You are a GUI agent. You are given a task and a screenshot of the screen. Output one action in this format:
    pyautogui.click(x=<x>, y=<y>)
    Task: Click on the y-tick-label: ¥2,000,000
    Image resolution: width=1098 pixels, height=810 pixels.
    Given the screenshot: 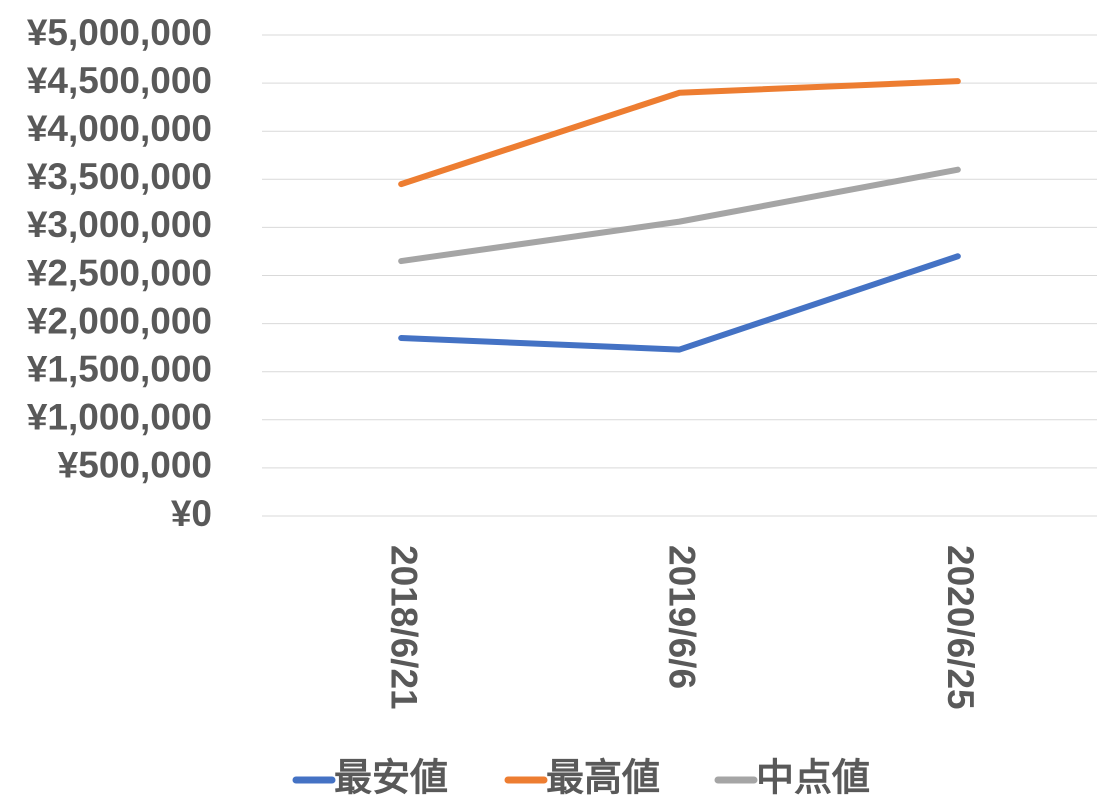 What is the action you would take?
    pyautogui.click(x=119, y=320)
    